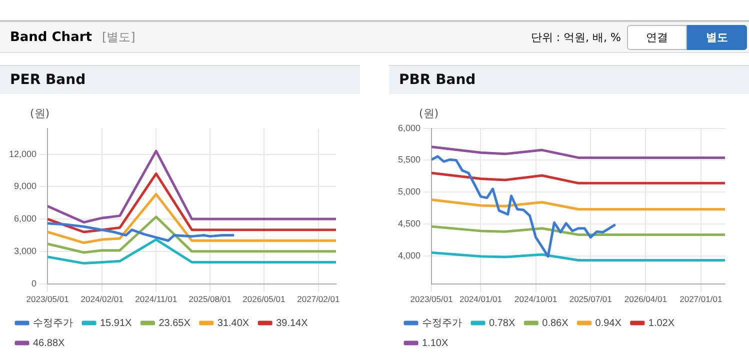  What do you see at coordinates (409, 255) in the screenshot?
I see `y-tick-label: 4,000` at bounding box center [409, 255].